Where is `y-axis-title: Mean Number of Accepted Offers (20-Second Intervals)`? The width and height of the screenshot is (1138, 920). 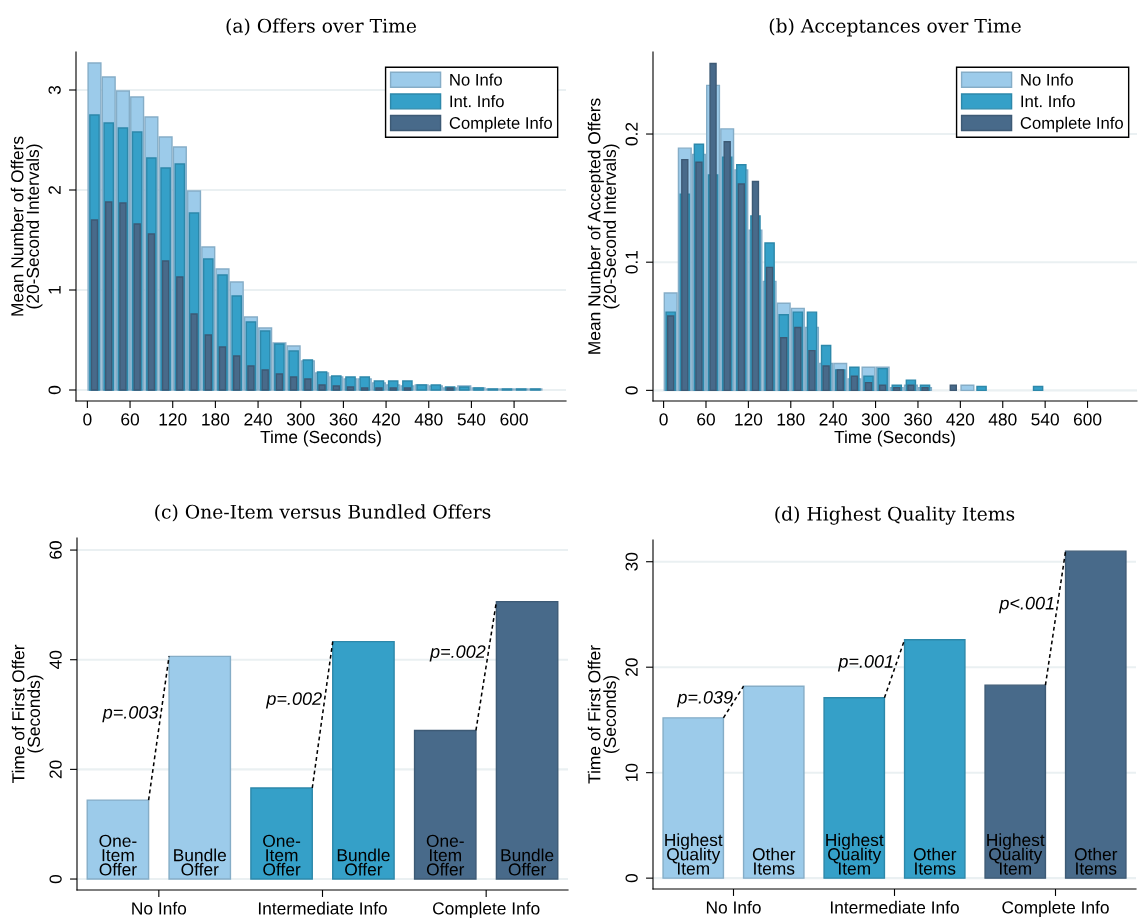 y-axis-title: Mean Number of Accepted Offers (20-Second Intervals) is located at coordinates (603, 226).